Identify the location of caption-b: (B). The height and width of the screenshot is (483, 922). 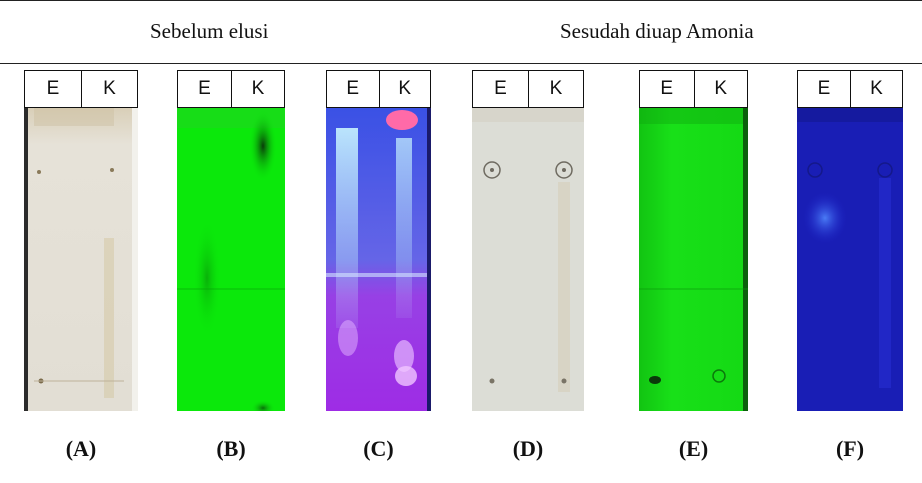
(231, 448).